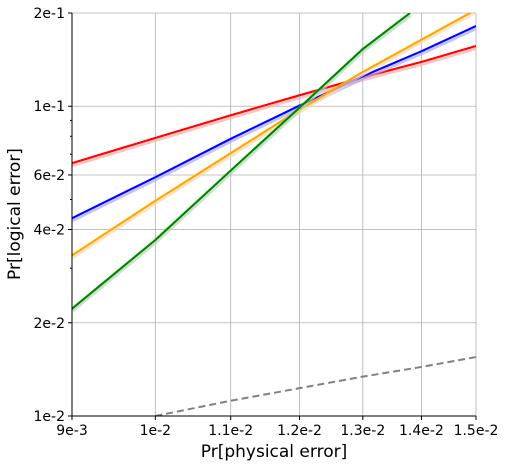 The image size is (508, 467). What do you see at coordinates (49, 107) in the screenshot?
I see `y-tick-label: 1e-1` at bounding box center [49, 107].